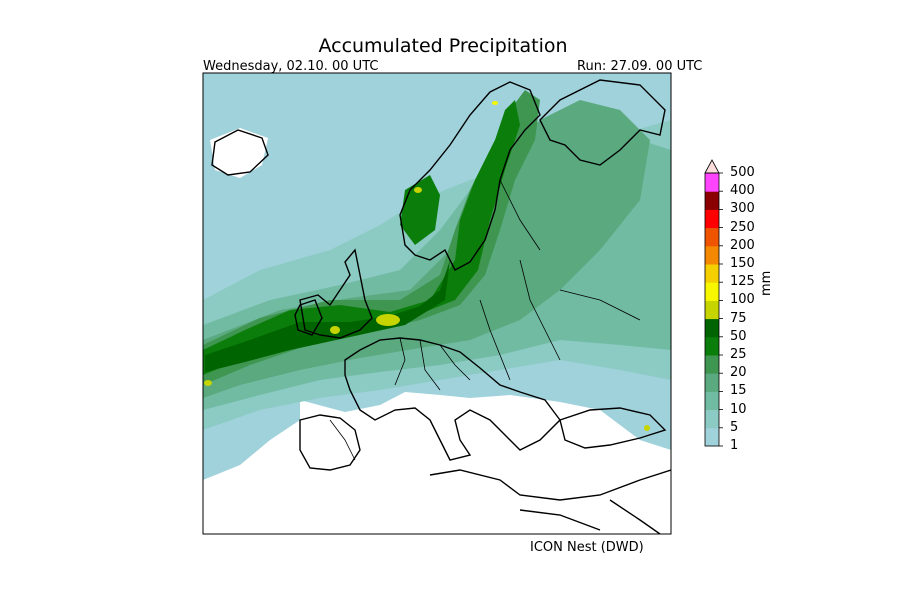  I want to click on colorbar-frame, so click(712, 309).